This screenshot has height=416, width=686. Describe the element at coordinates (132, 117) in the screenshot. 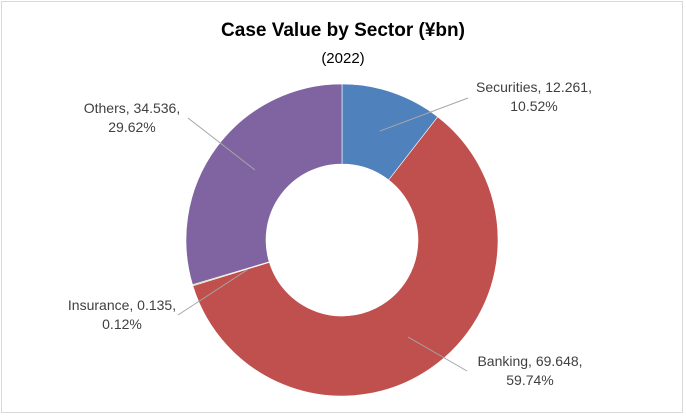

I see `data-label-others: Others, 34.536, 29.62%` at that location.